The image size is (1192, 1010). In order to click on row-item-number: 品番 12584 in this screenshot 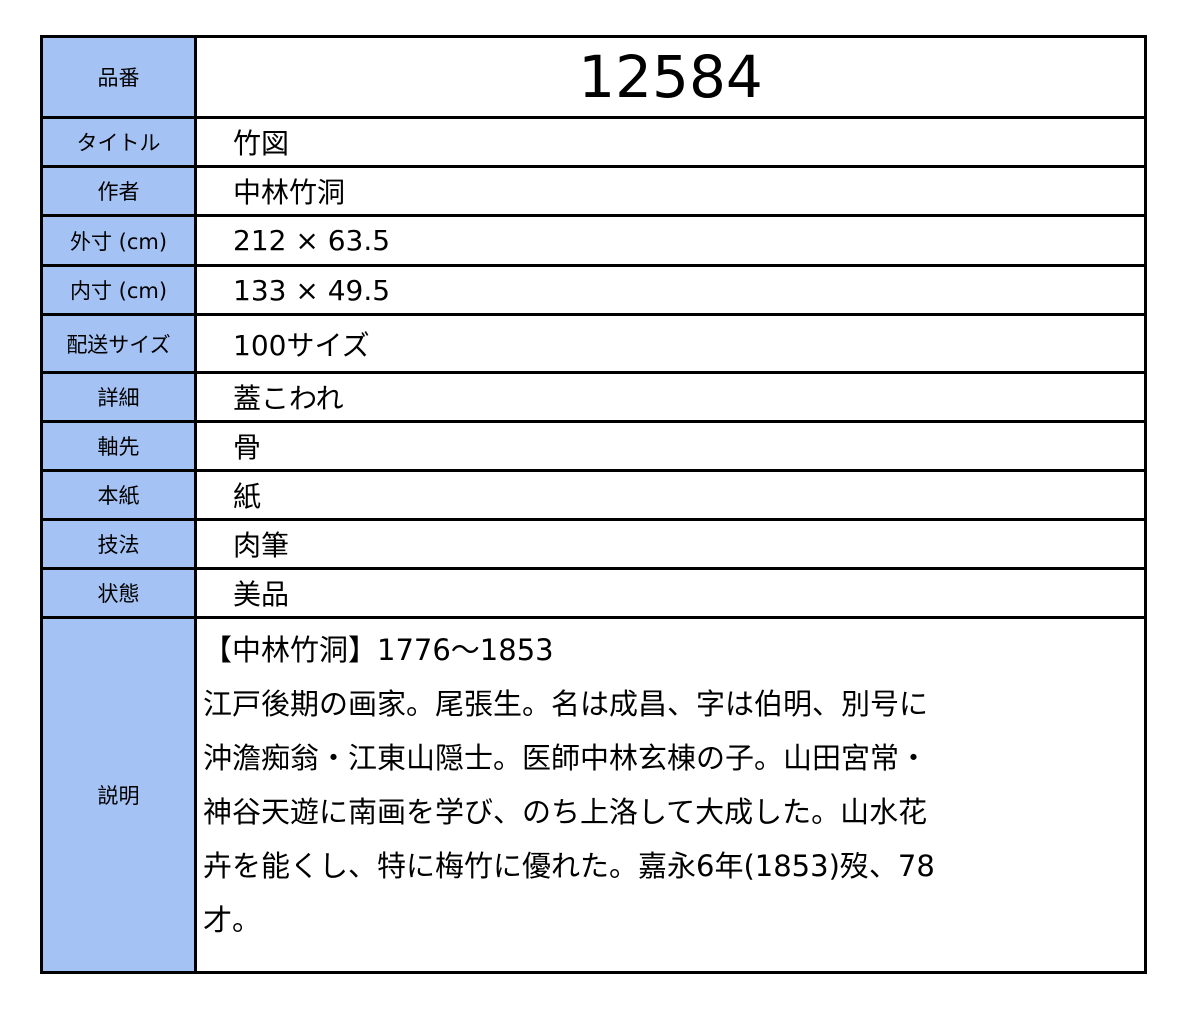, I will do `click(593, 77)`.